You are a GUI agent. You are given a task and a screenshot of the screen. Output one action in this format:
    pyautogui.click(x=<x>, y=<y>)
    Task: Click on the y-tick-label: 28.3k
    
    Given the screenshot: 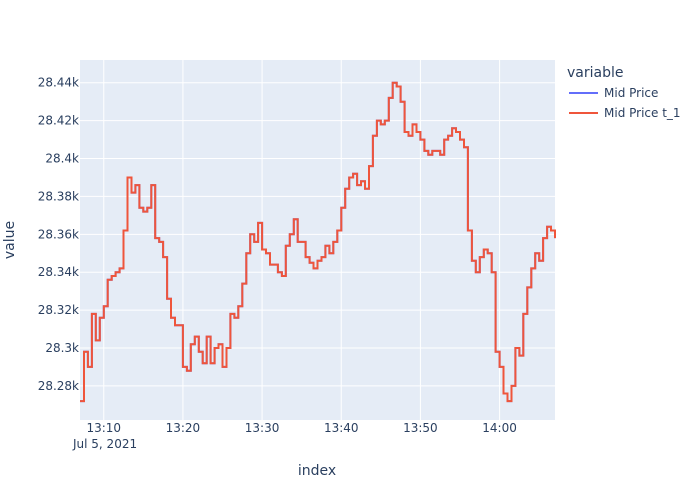 What is the action you would take?
    pyautogui.click(x=62, y=348)
    